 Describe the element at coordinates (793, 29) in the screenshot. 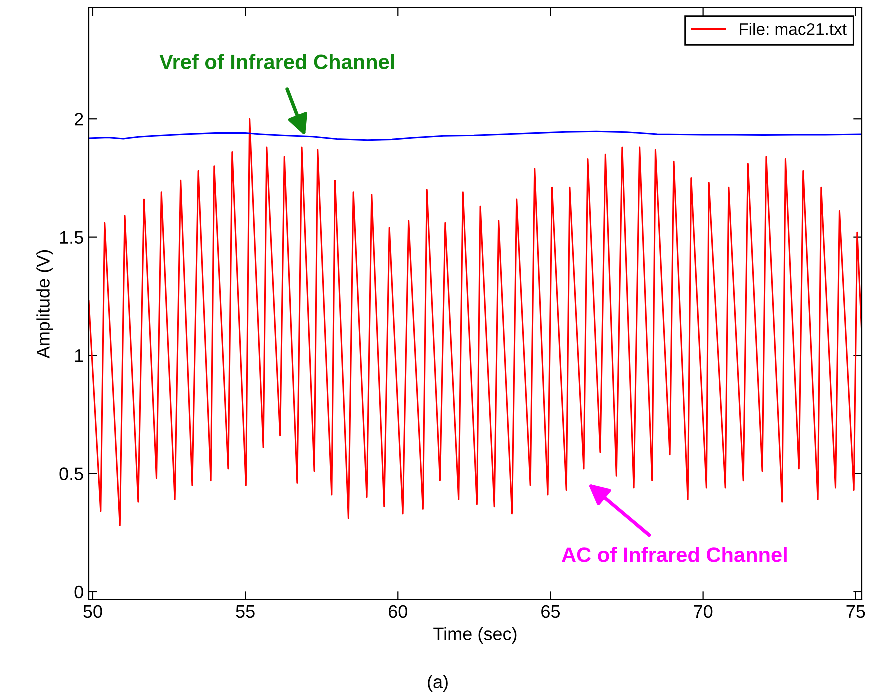

I see `legend-label: File: mac21.txt` at that location.